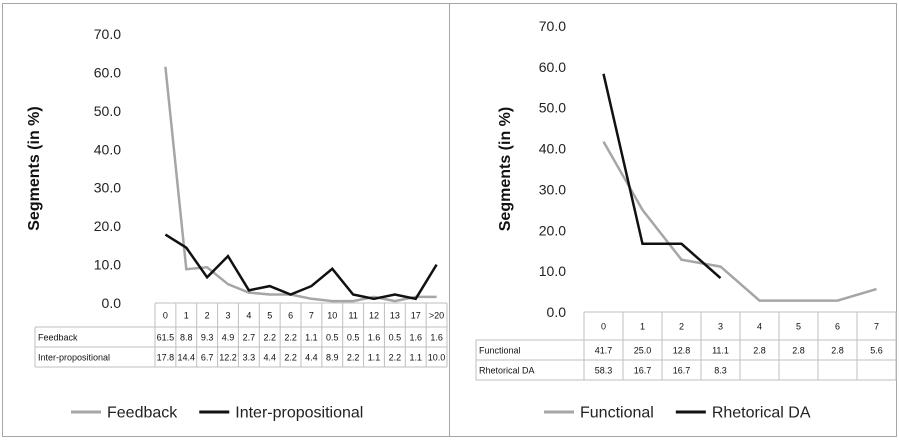 This screenshot has height=441, width=899. What do you see at coordinates (739, 221) in the screenshot?
I see `series-line-functional` at bounding box center [739, 221].